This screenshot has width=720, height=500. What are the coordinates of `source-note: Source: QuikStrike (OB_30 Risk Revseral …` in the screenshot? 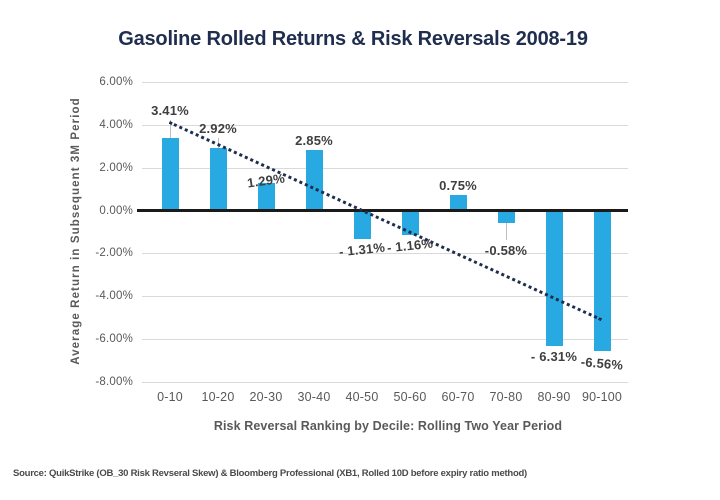 It's located at (270, 473).